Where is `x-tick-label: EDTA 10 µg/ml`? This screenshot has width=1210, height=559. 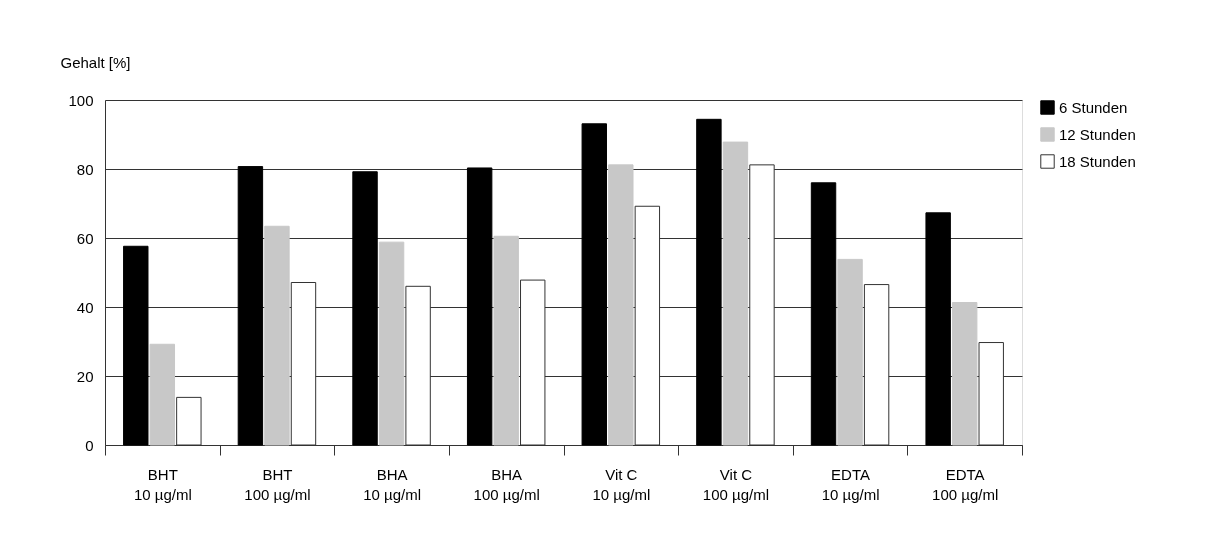 x-tick-label: EDTA 10 µg/ml is located at coordinates (850, 484).